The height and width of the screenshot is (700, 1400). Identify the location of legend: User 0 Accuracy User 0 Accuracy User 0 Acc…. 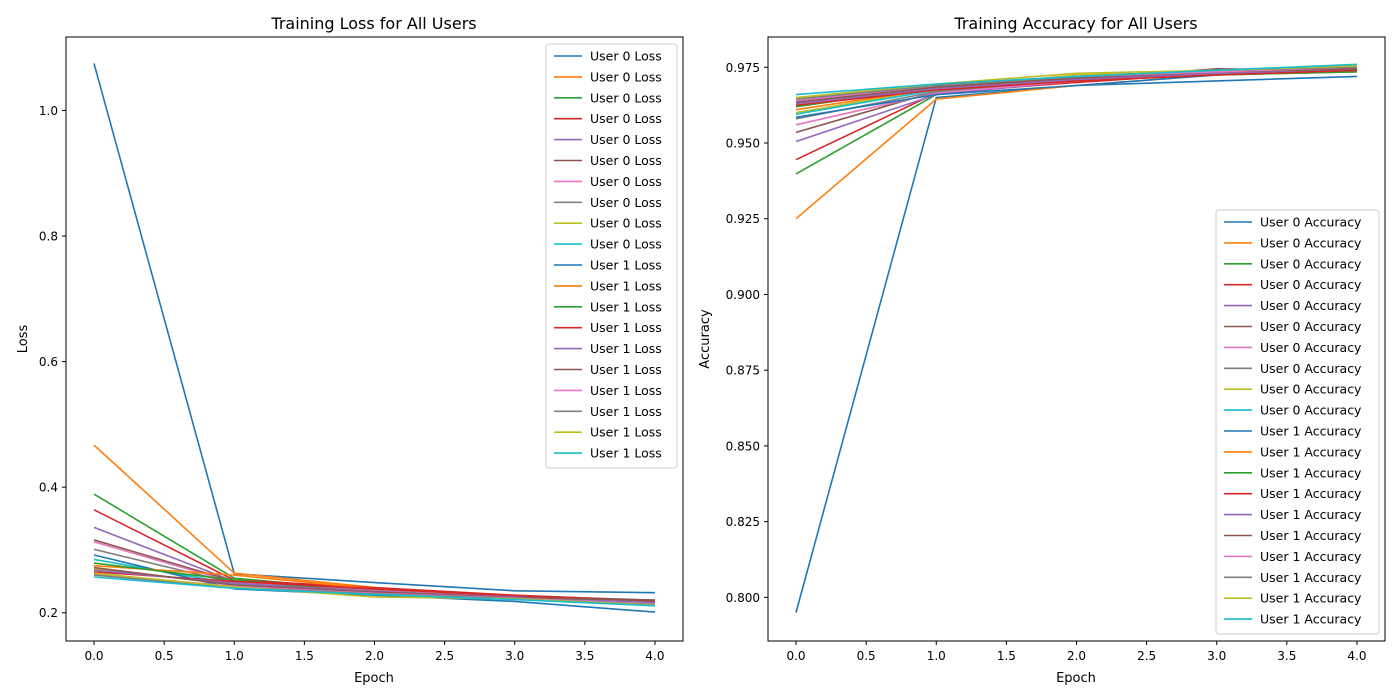
(1297, 422).